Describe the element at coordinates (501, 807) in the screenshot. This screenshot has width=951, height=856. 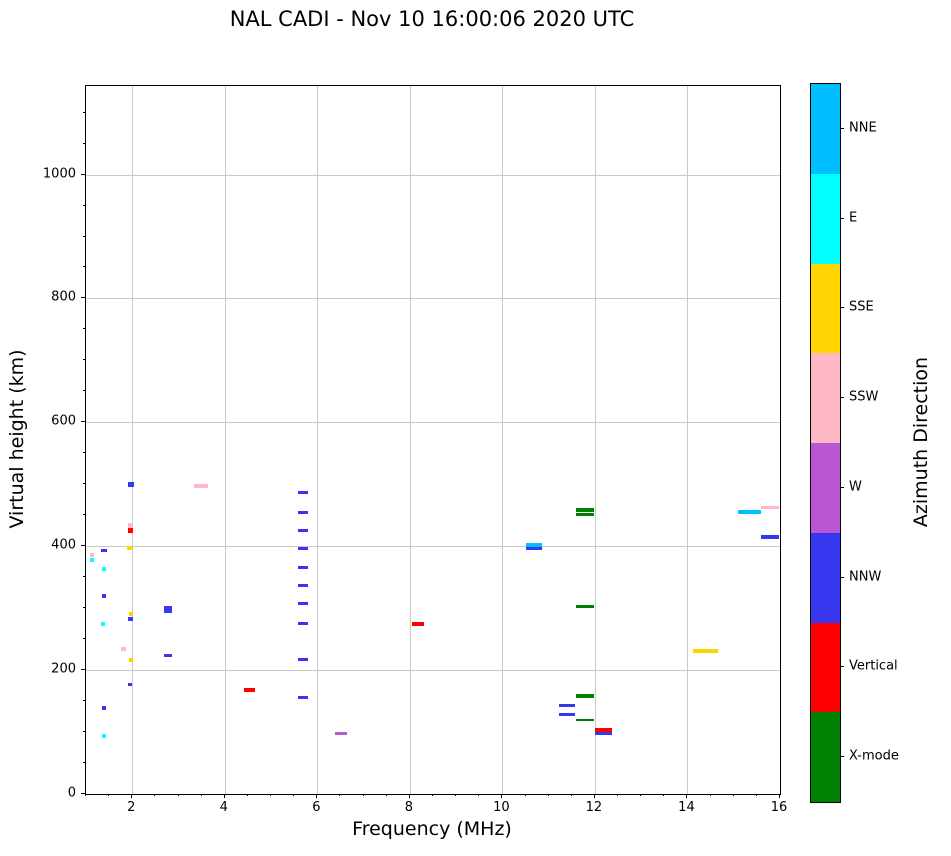
I see `x-tick-label-10: 10` at that location.